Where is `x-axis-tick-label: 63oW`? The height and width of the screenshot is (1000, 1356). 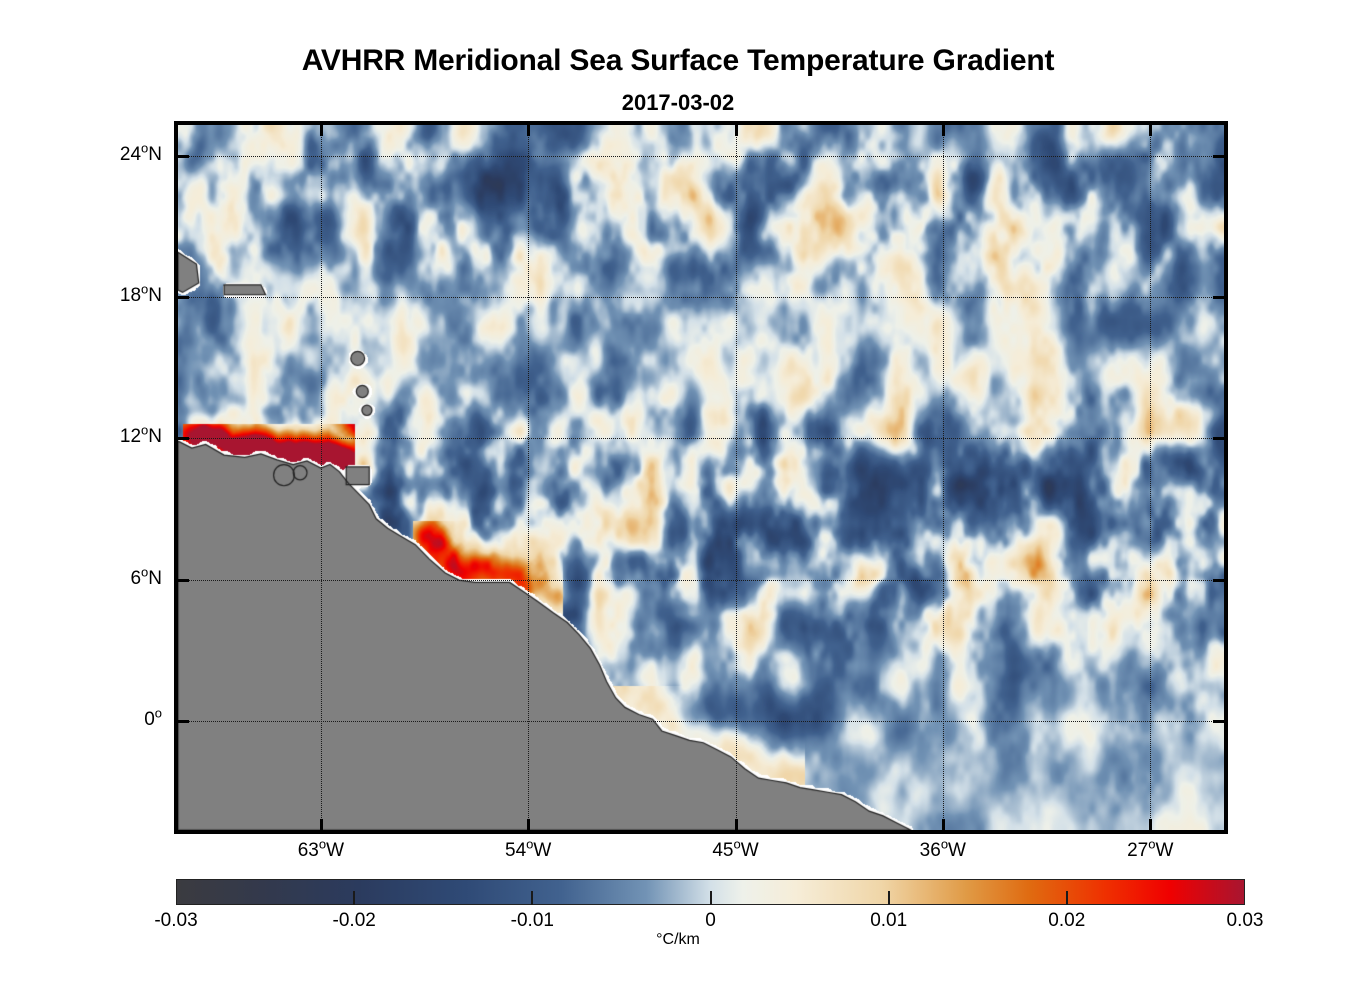 x-axis-tick-label: 63oW is located at coordinates (321, 848).